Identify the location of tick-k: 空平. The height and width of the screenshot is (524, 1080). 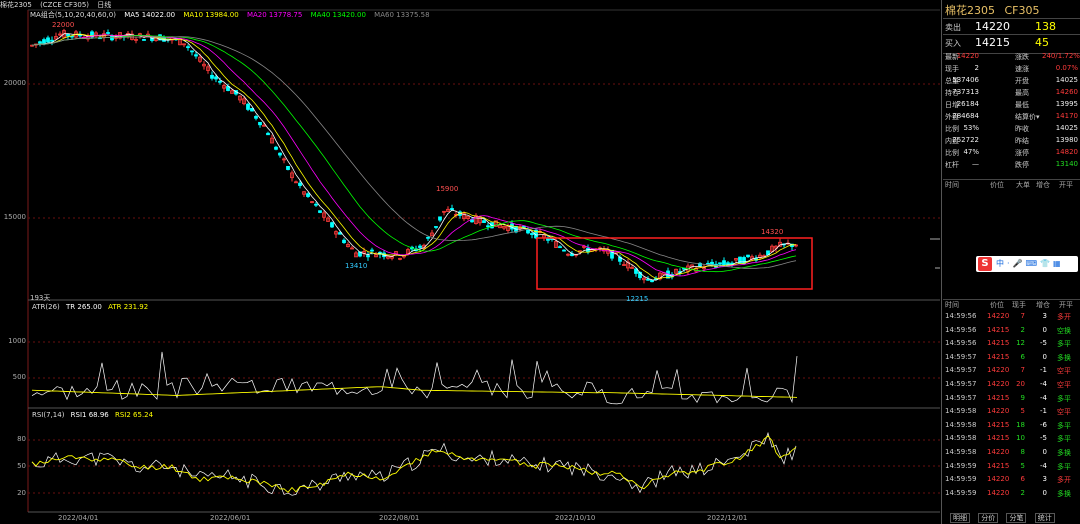
(1064, 385).